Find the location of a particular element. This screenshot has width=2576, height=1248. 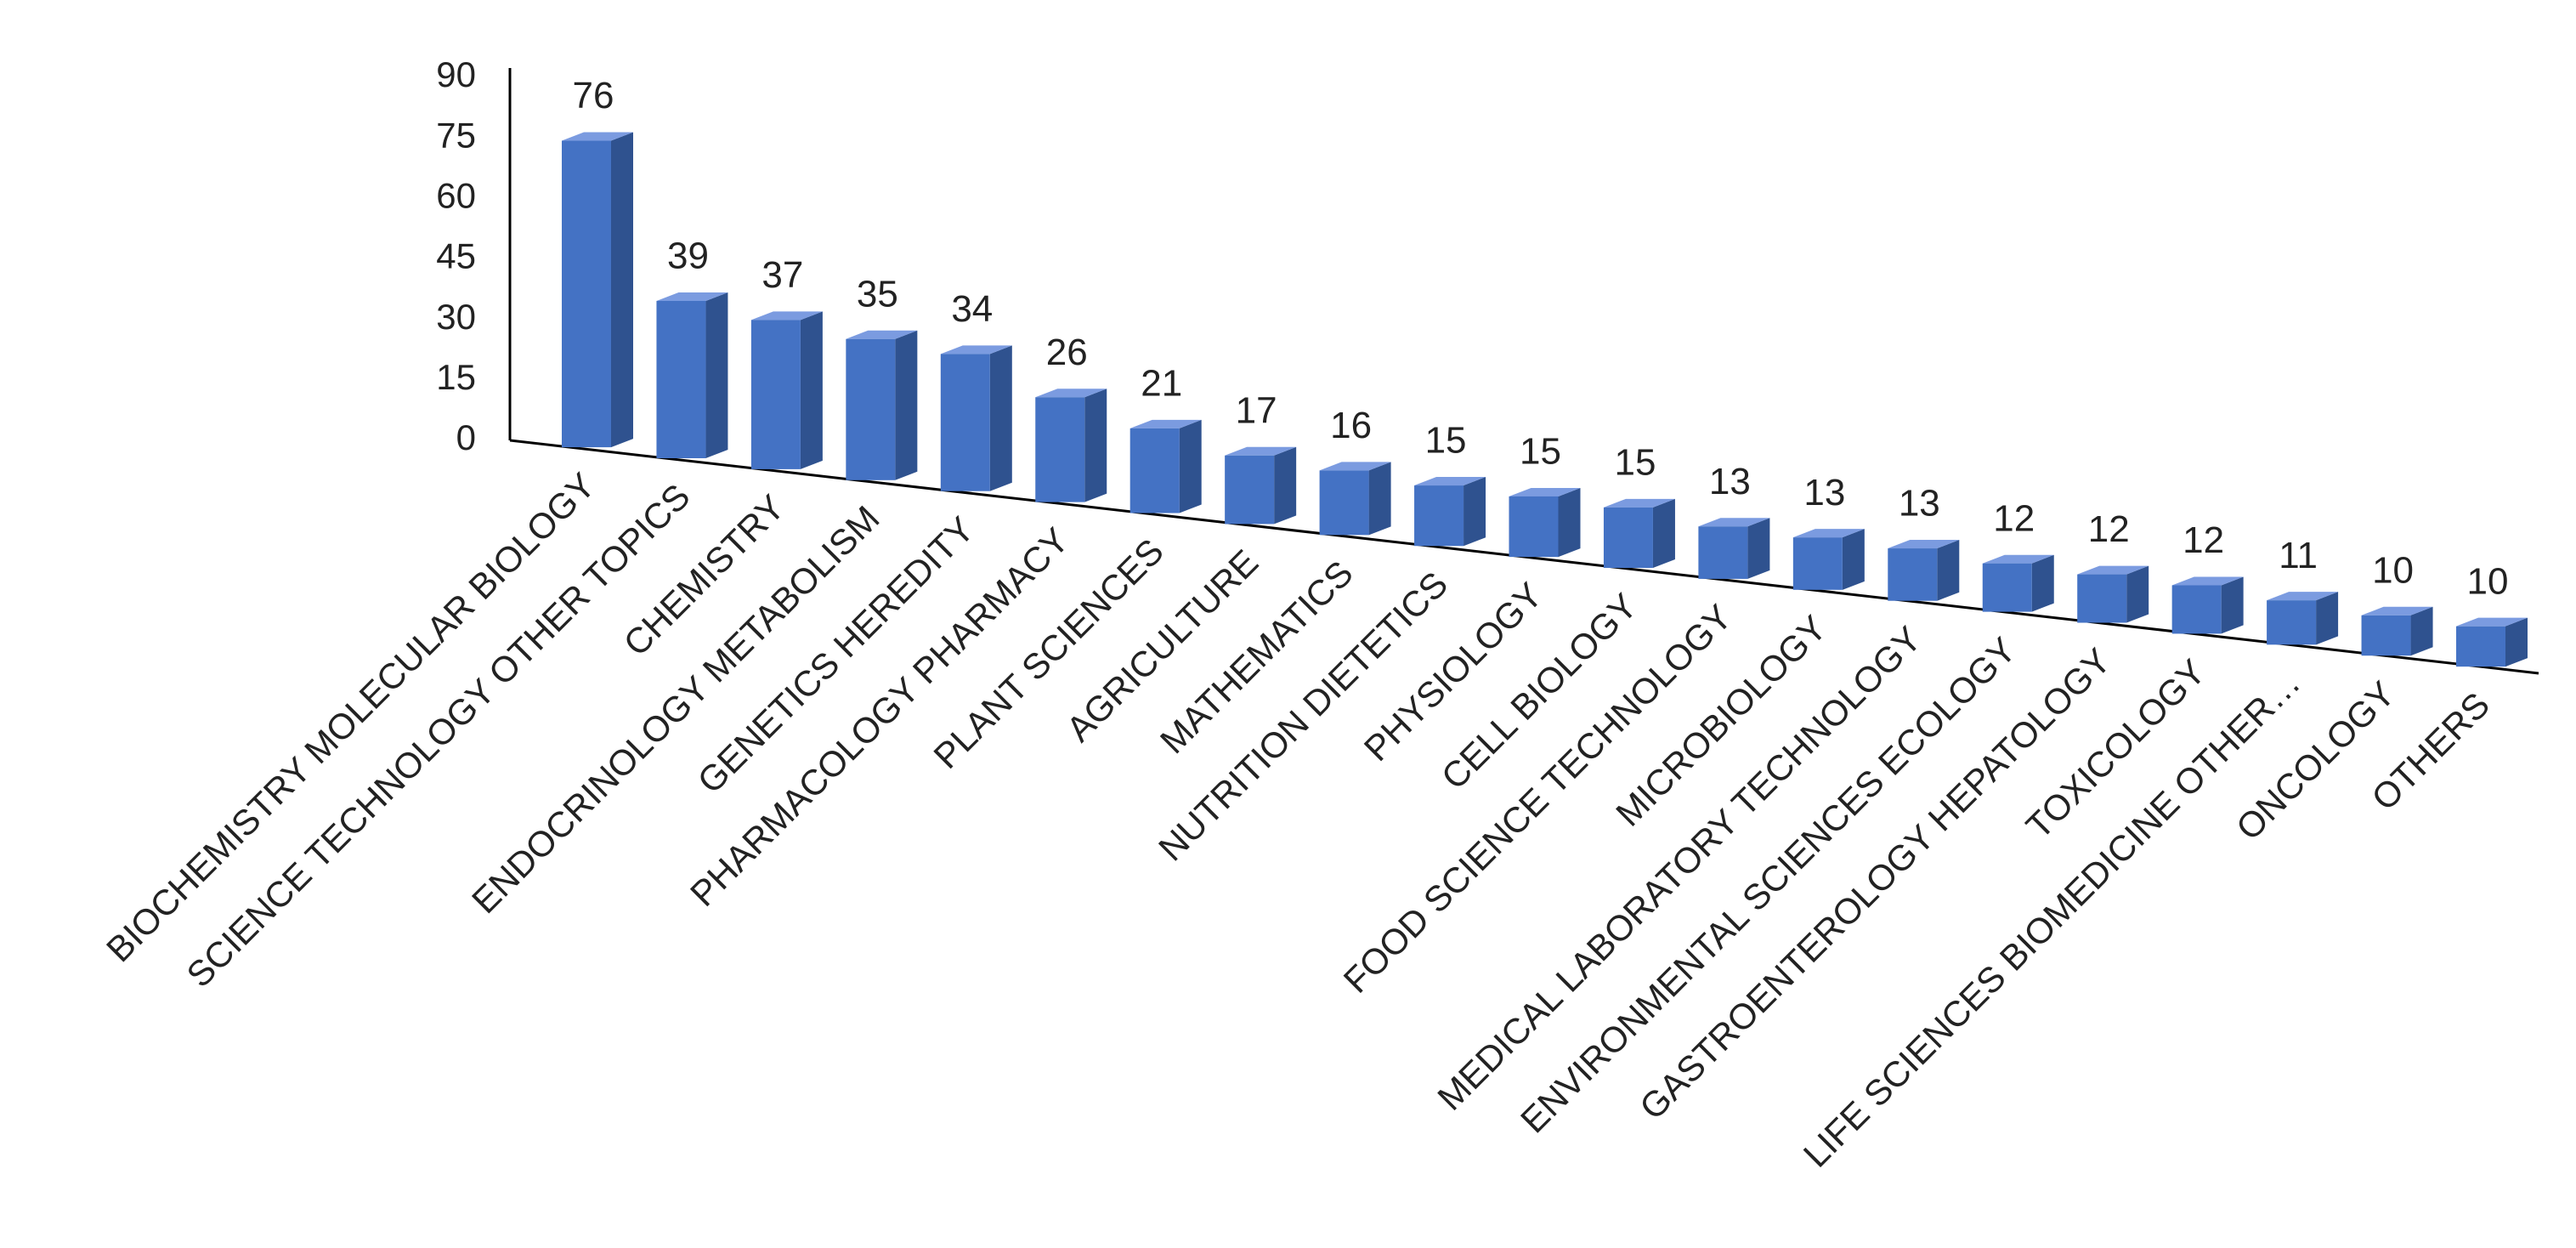

x-tick-label: MEDICAL LABORATORY TECHNOLOGY is located at coordinates (1679, 868).